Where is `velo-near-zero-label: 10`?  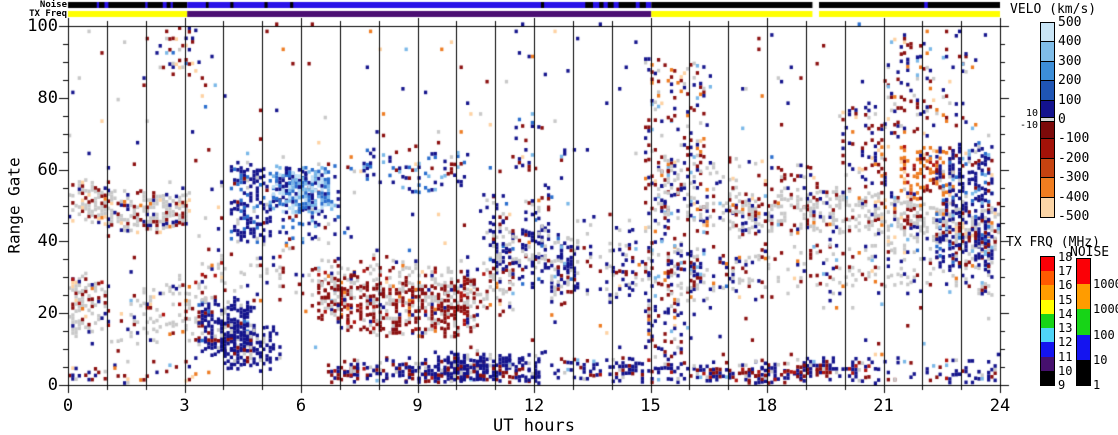
velo-near-zero-label: 10 is located at coordinates (1031, 113).